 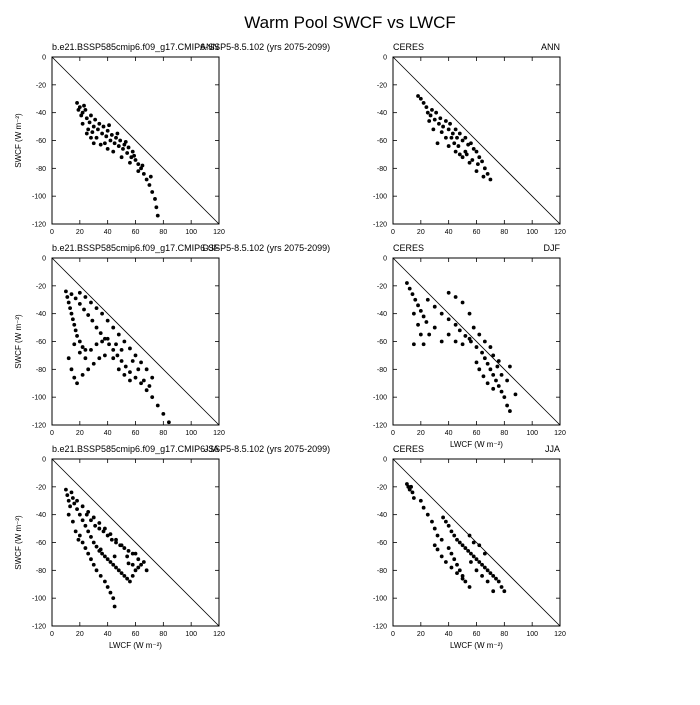 I want to click on x-tick-label: 20, so click(x=80, y=232).